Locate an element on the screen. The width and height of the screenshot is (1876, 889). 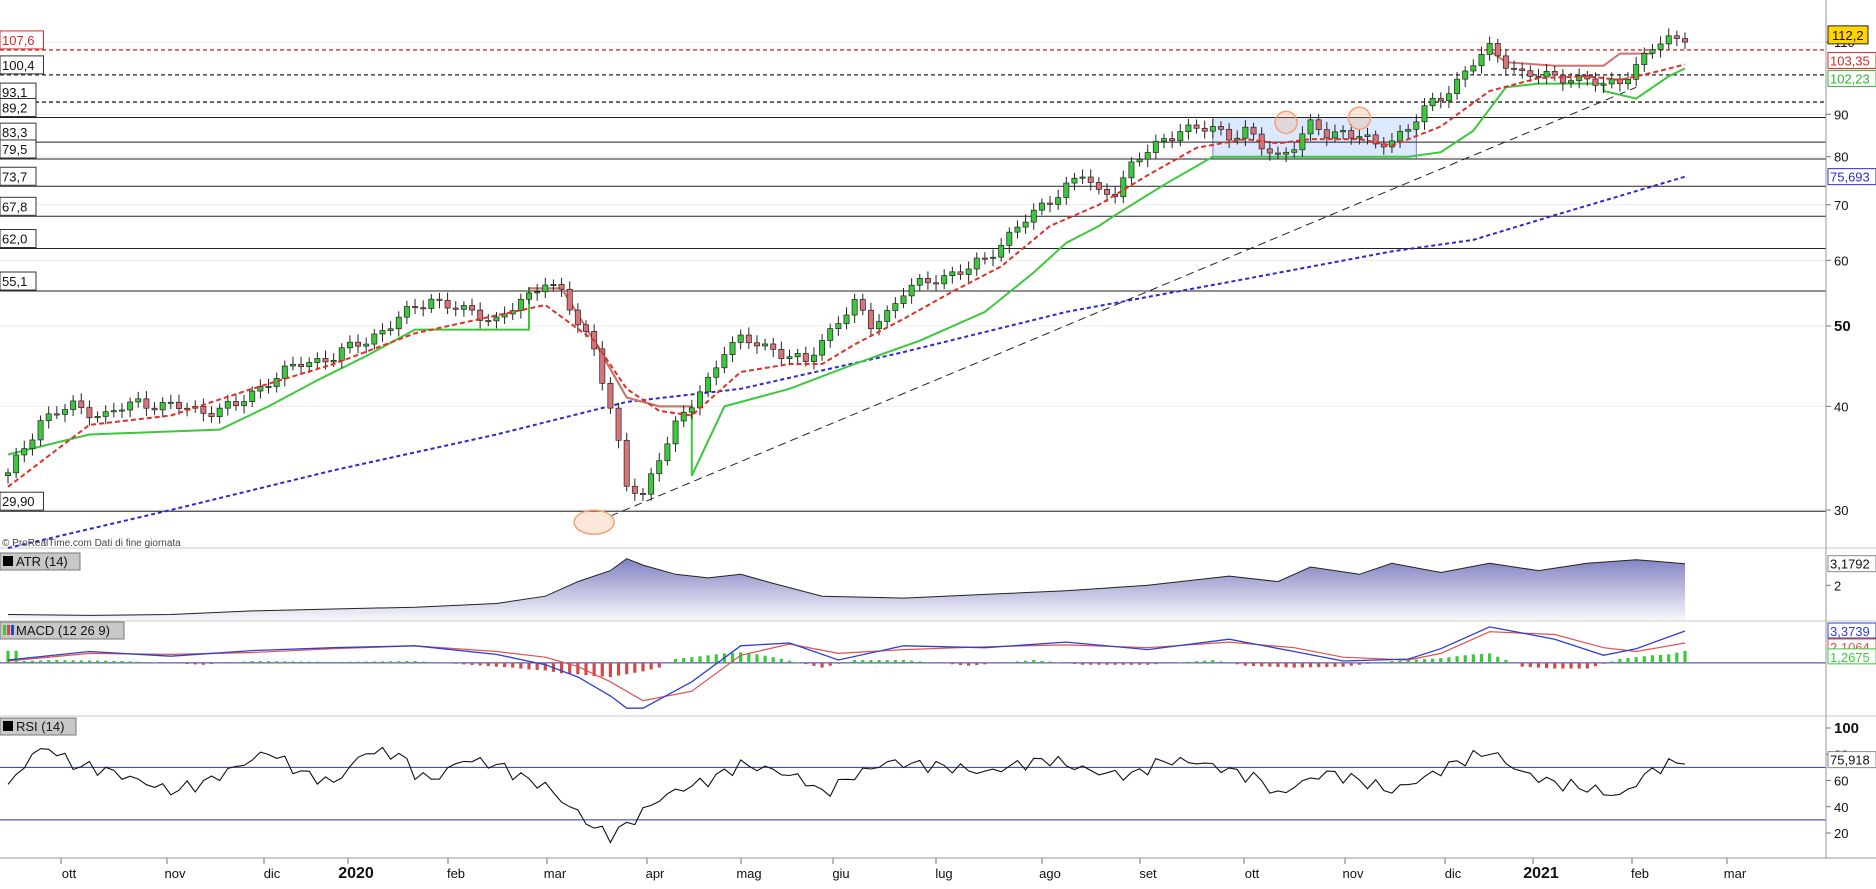
macd-legend-swatch is located at coordinates (8, 630).